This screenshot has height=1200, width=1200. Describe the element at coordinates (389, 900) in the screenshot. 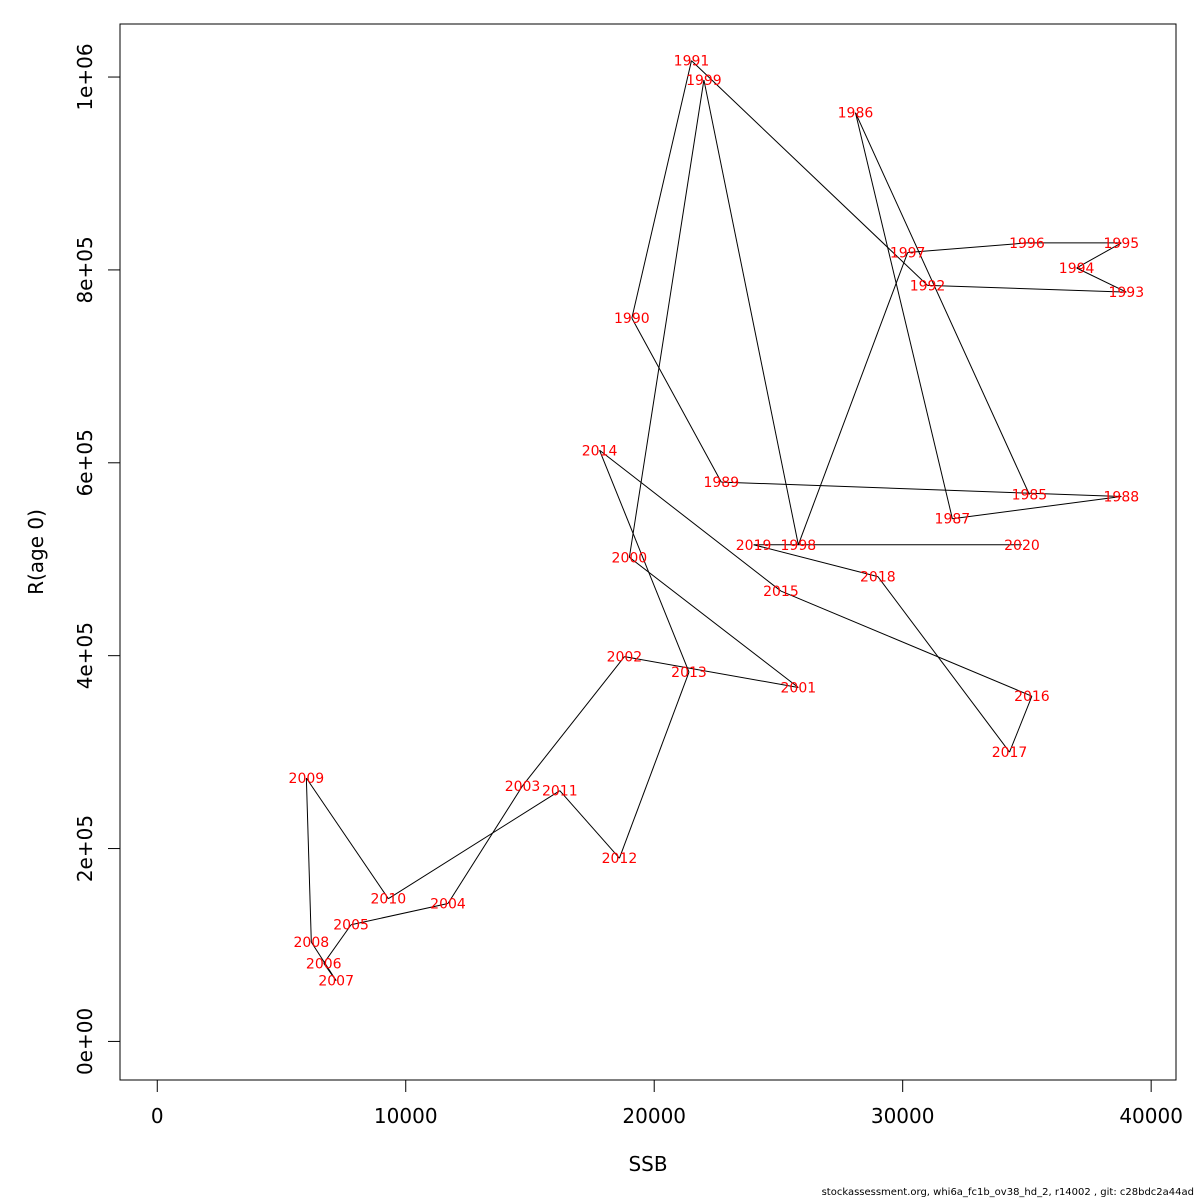

I see `point-label: 2010` at that location.